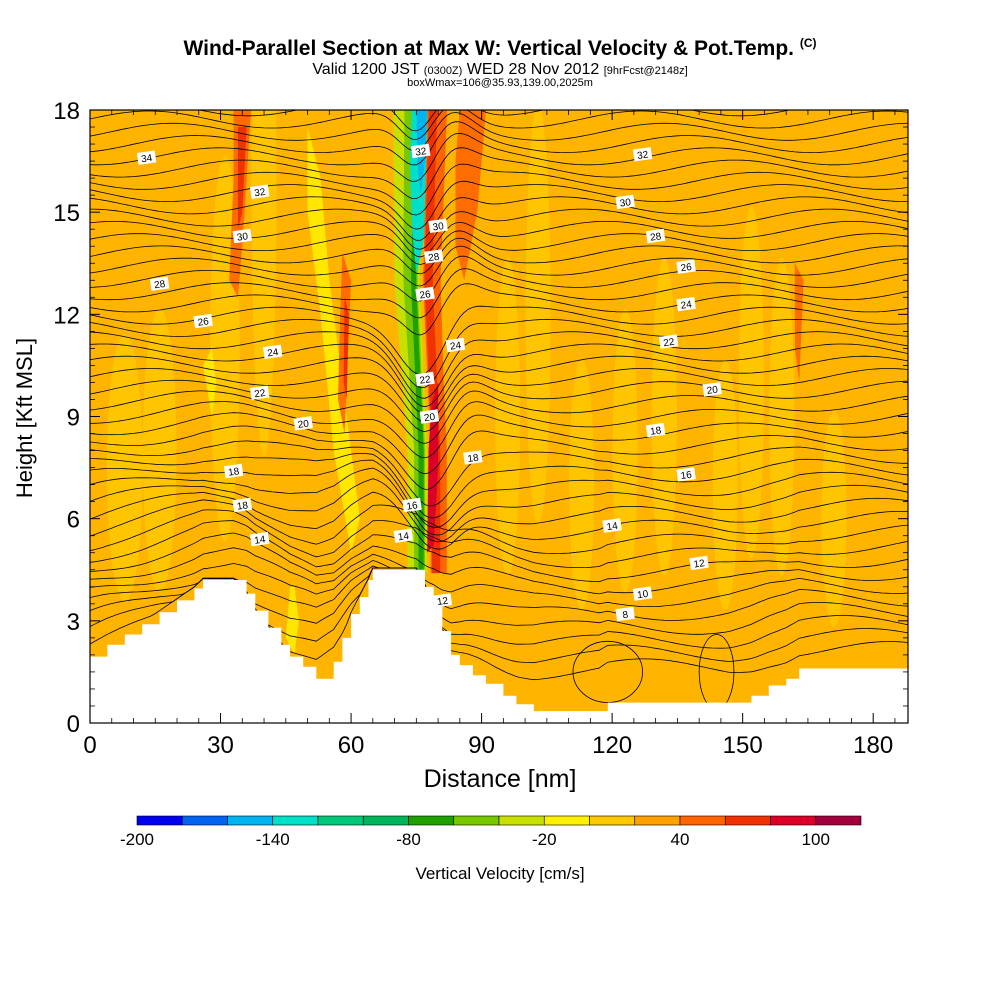  Describe the element at coordinates (66, 213) in the screenshot. I see `y-tick-label: 15` at that location.